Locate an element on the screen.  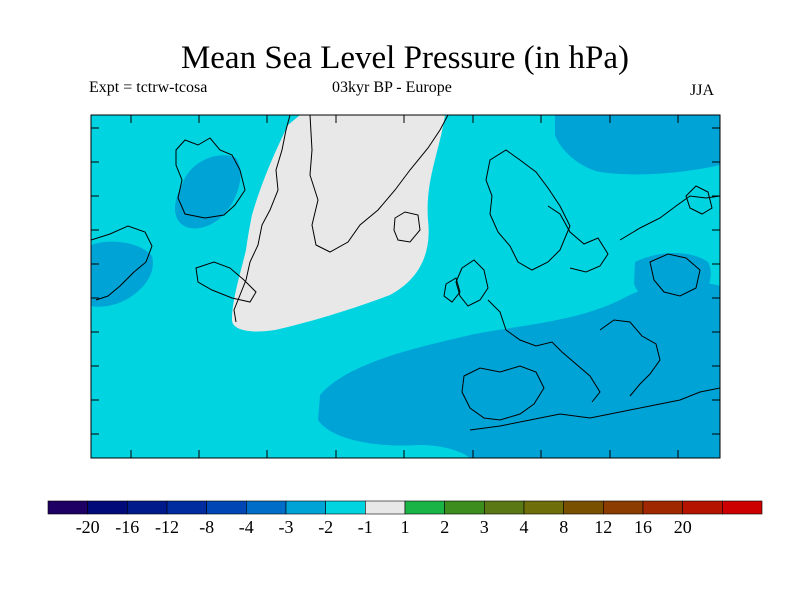
anomaly-region-black-sea is located at coordinates (672, 281).